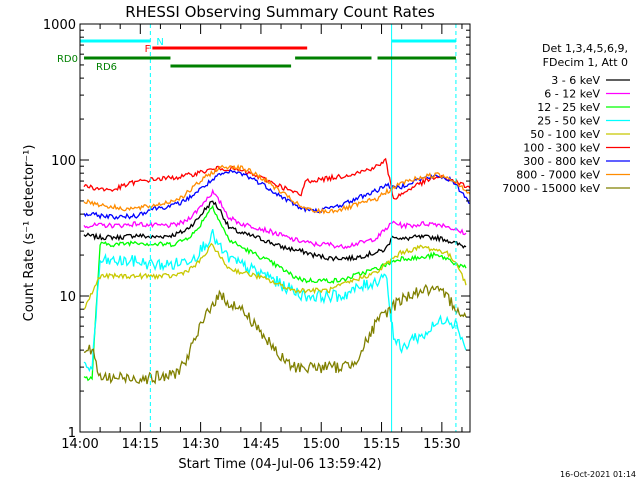 This screenshot has width=640, height=480. I want to click on x-axis-label: Start Time (04-Jul-06 13:59:42), so click(279, 464).